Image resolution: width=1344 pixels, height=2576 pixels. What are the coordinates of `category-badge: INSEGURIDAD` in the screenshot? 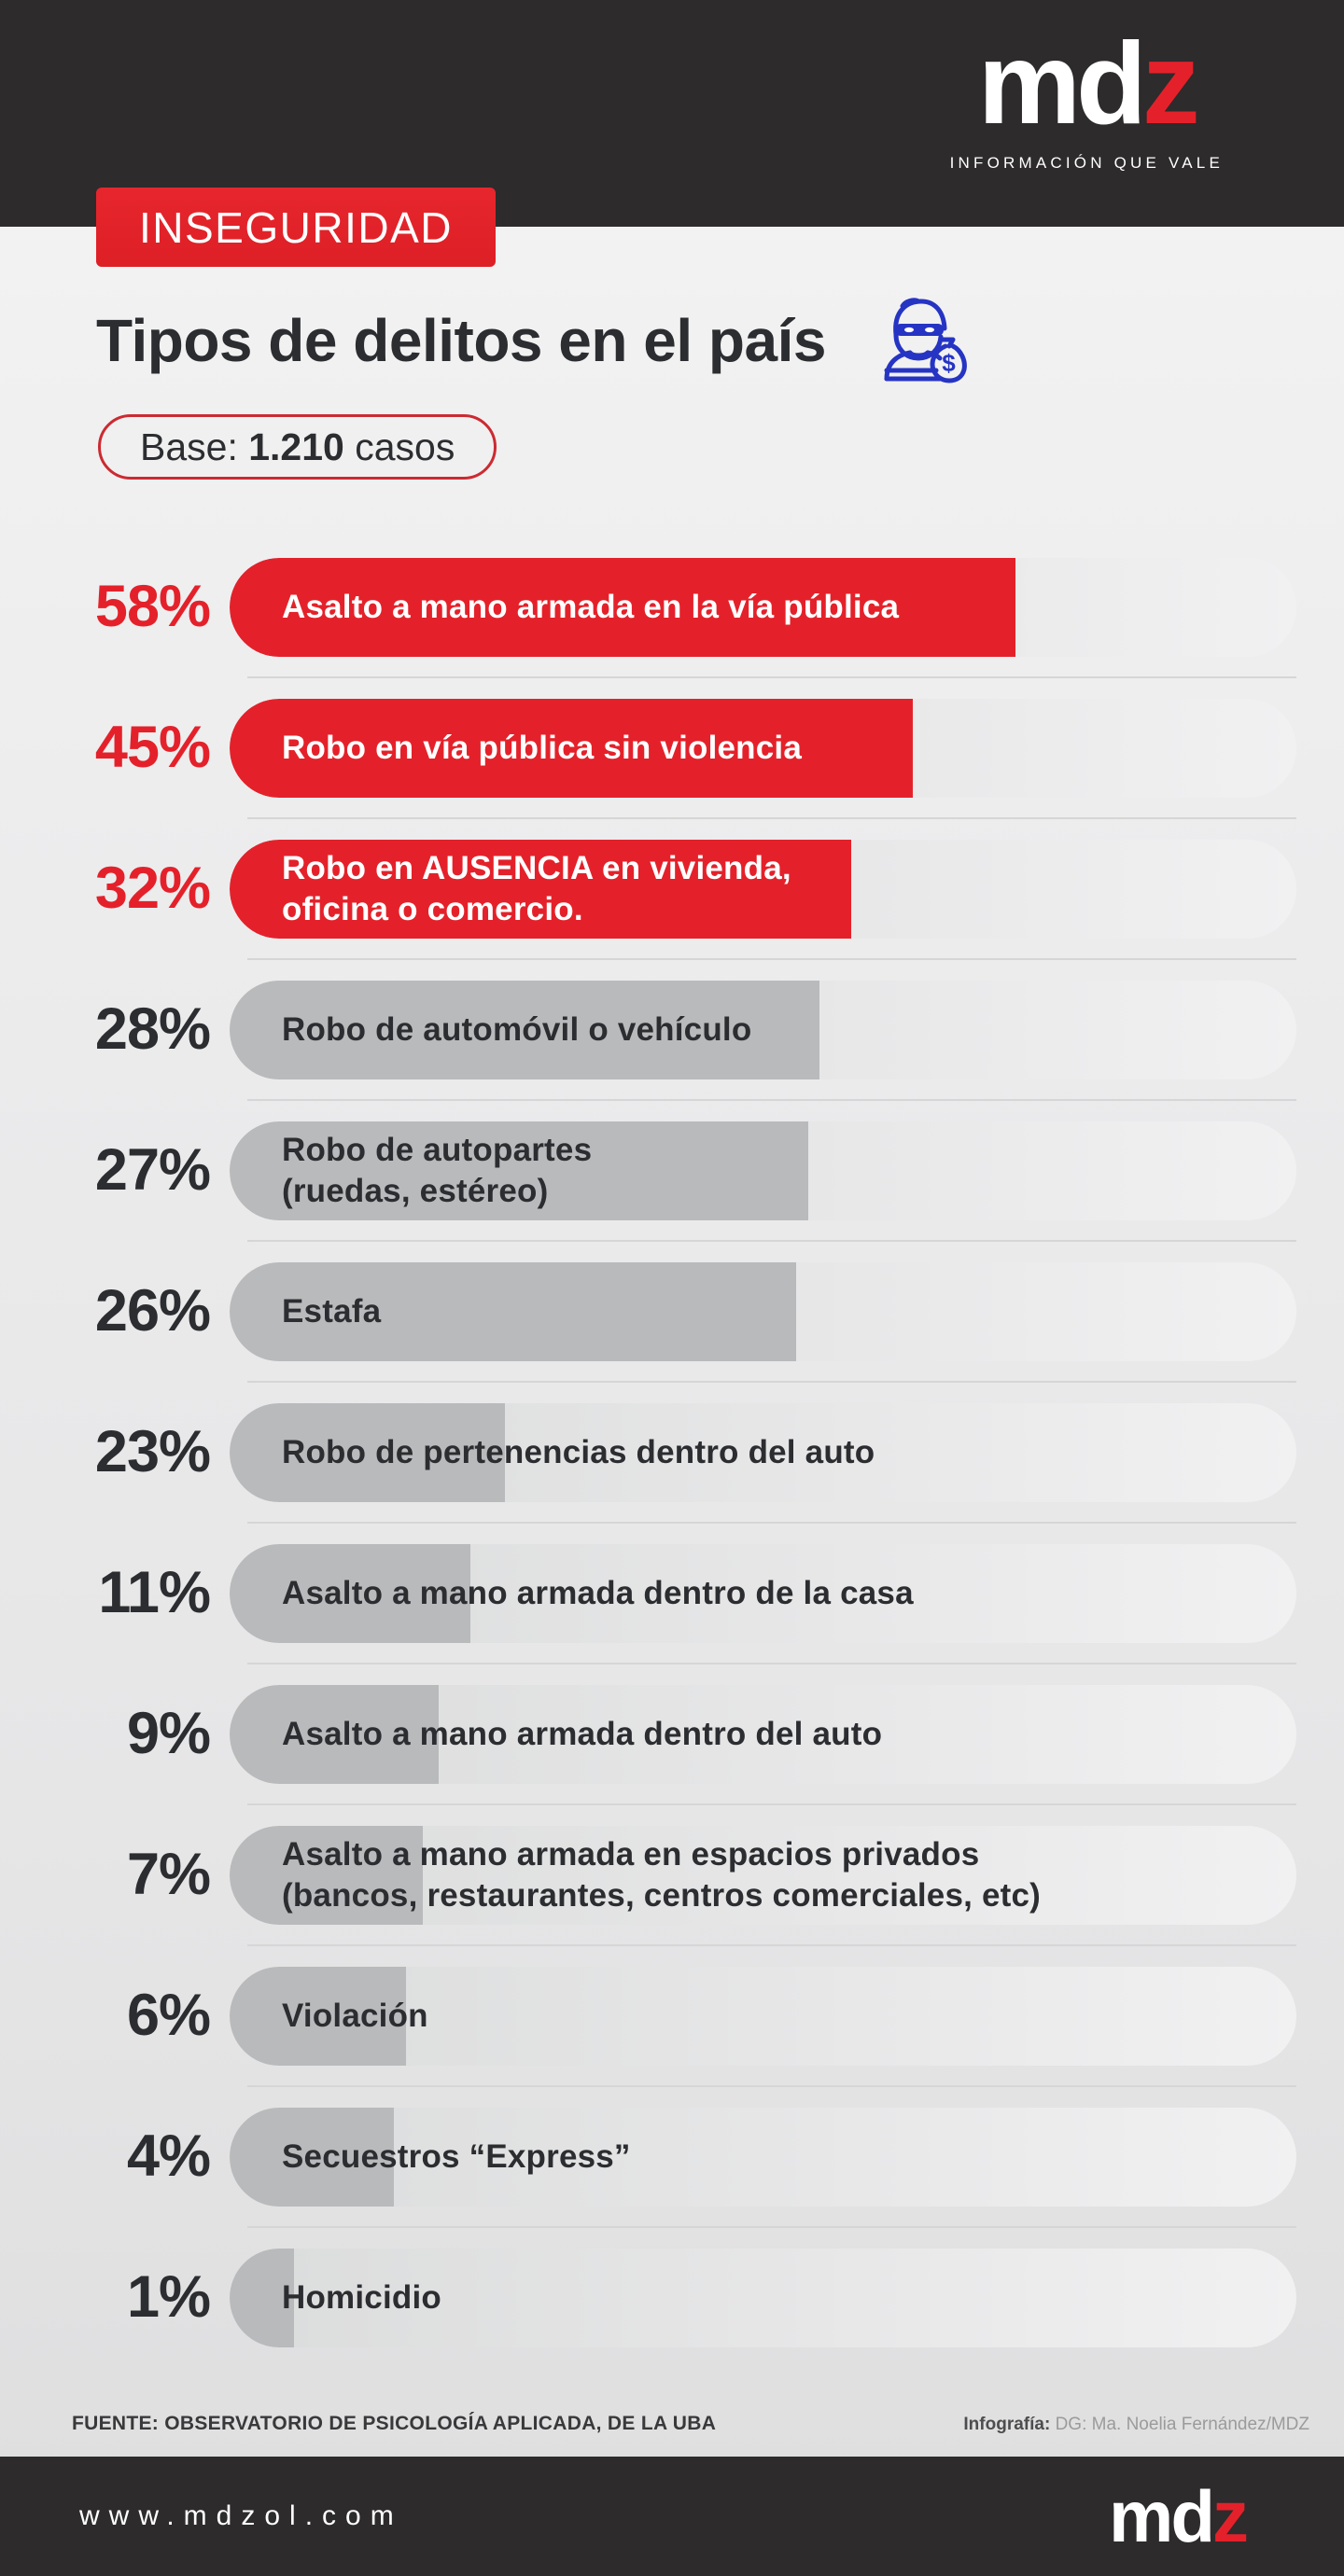 It's located at (296, 227).